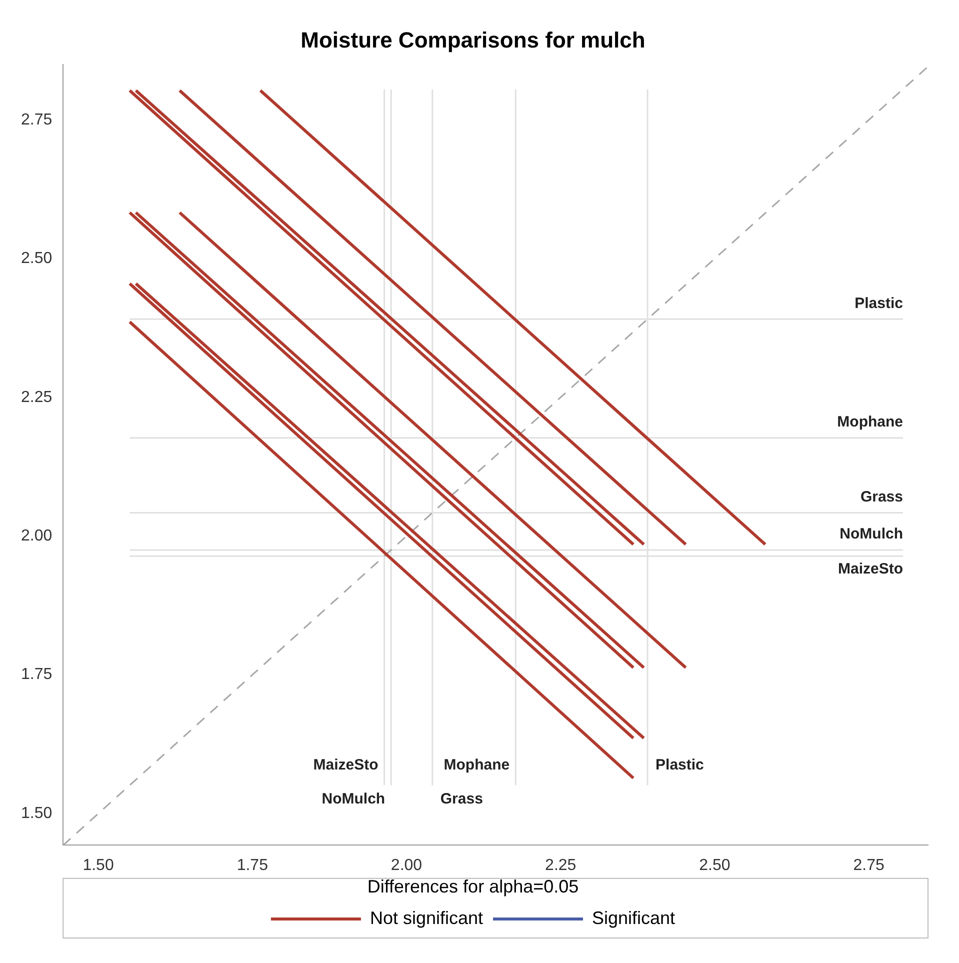 The image size is (959, 963). I want to click on legend-label: Significant, so click(634, 918).